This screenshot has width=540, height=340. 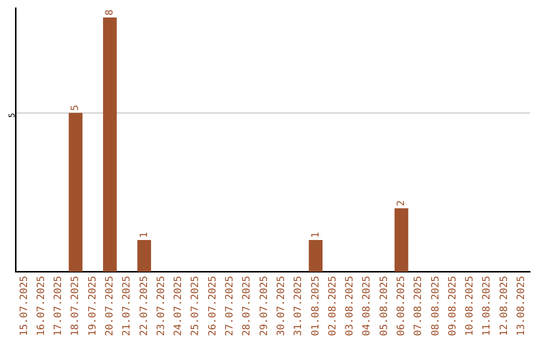 What do you see at coordinates (212, 306) in the screenshot?
I see `x-tick-label: 26.07.2025` at bounding box center [212, 306].